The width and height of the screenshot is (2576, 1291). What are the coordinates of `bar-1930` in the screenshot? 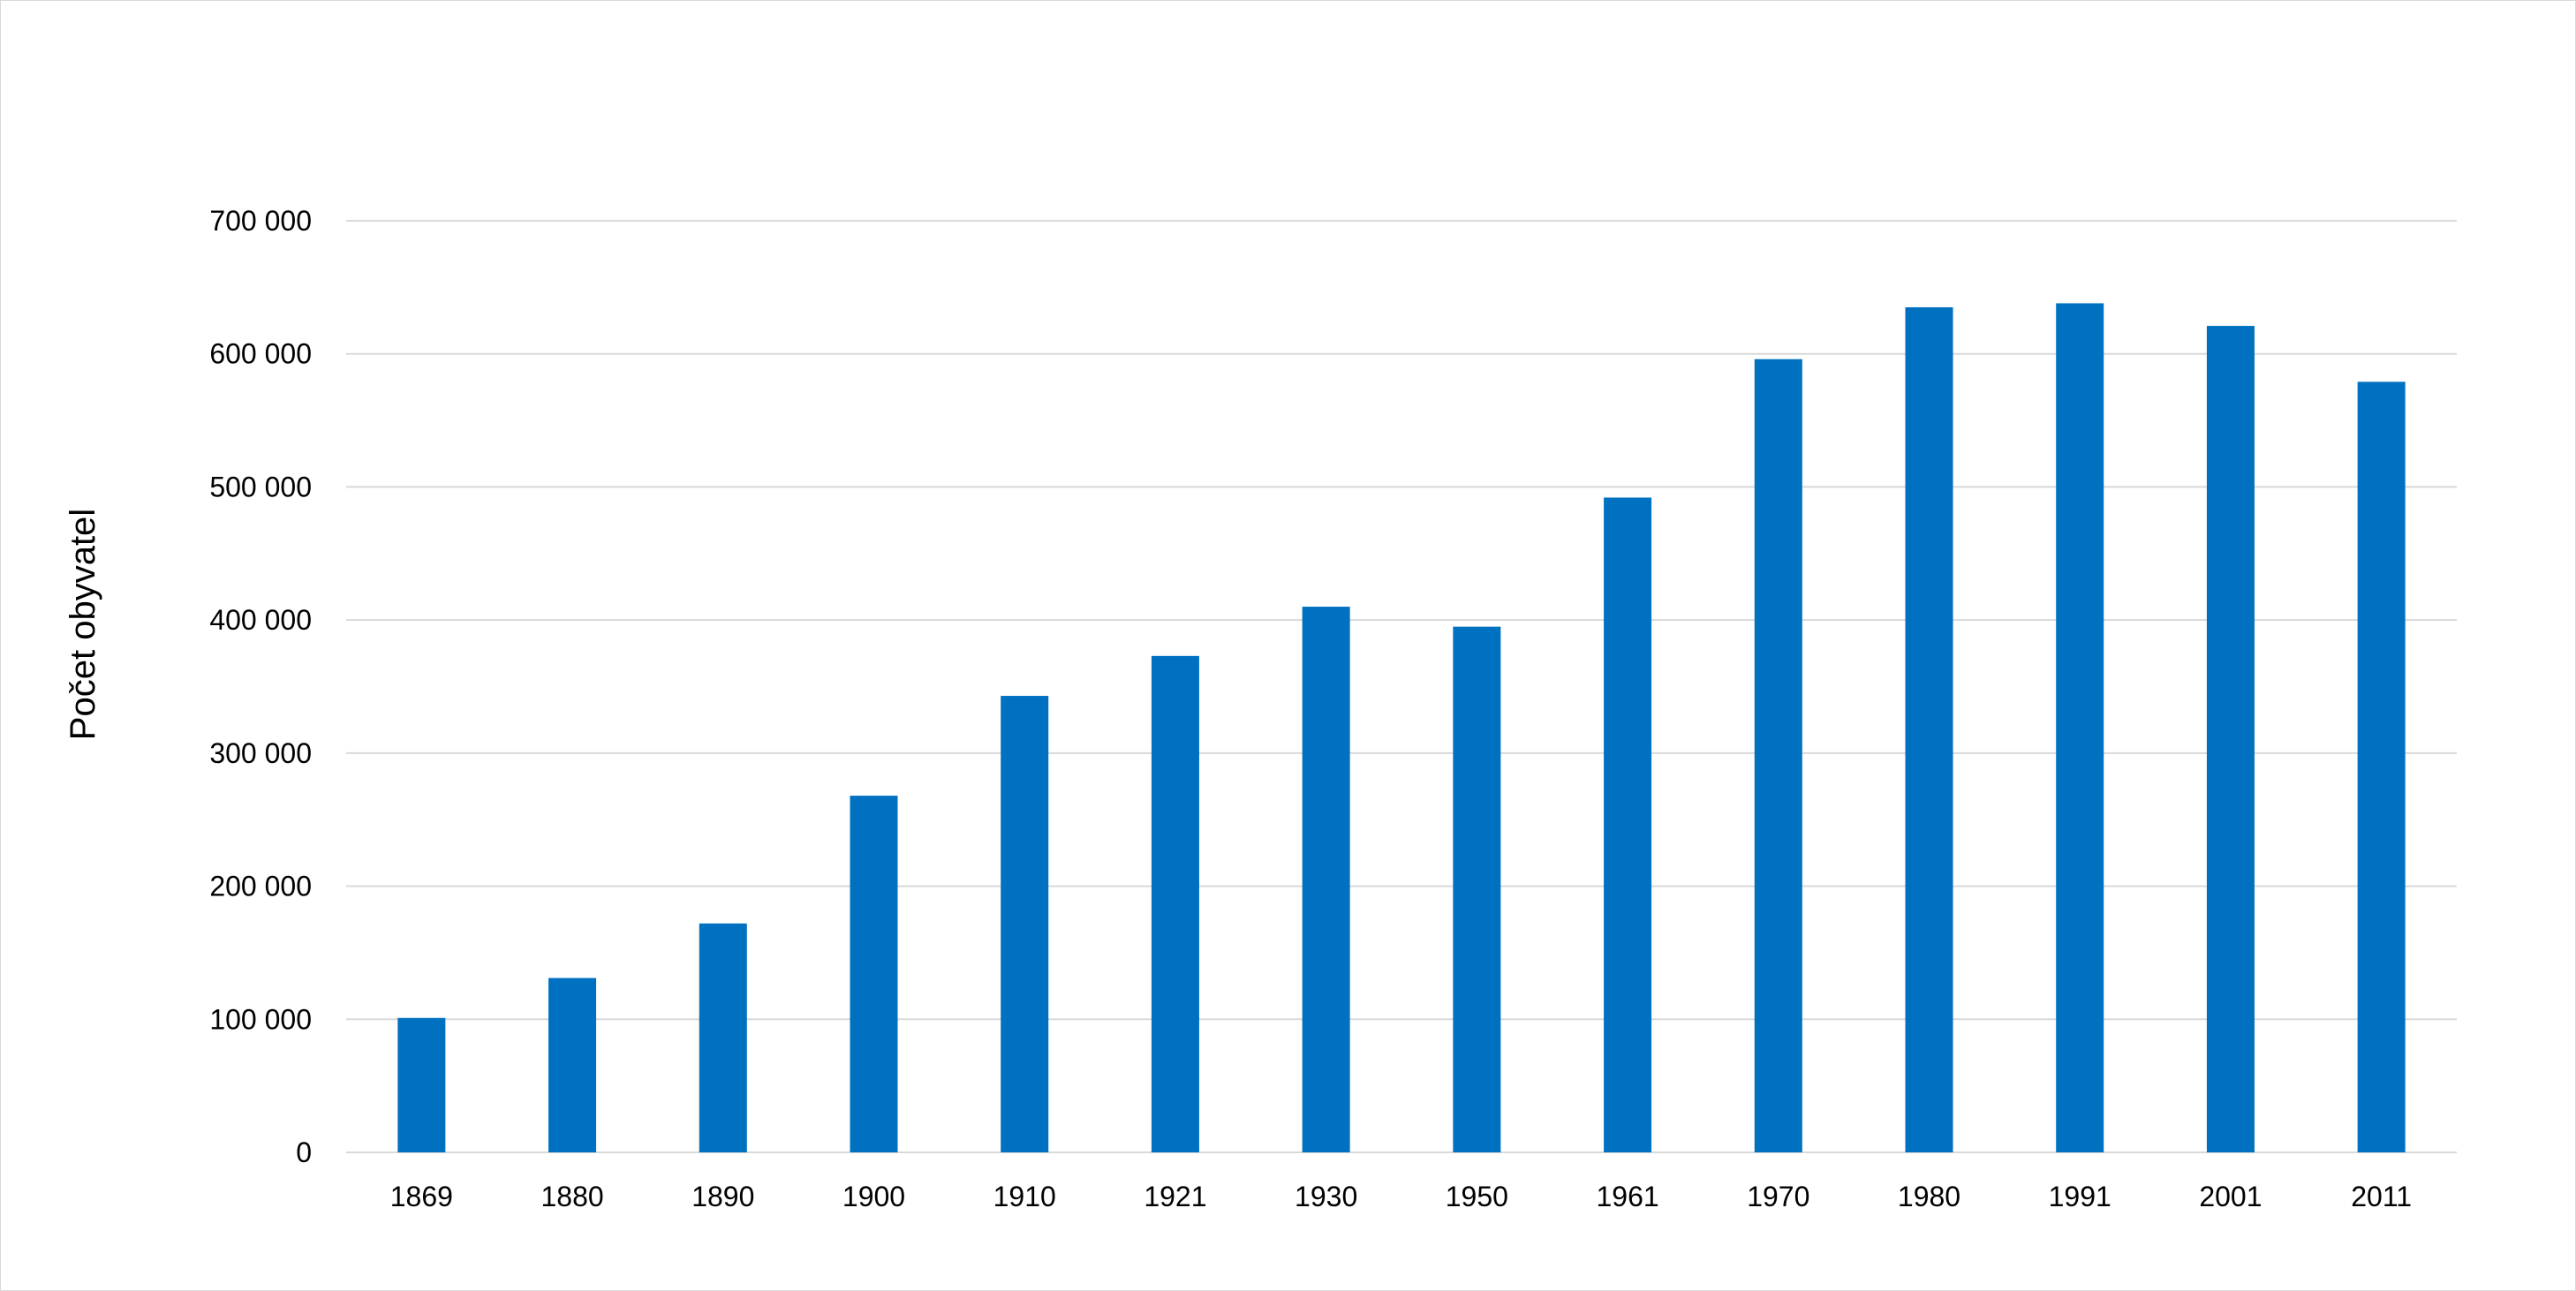 It's located at (1326, 879).